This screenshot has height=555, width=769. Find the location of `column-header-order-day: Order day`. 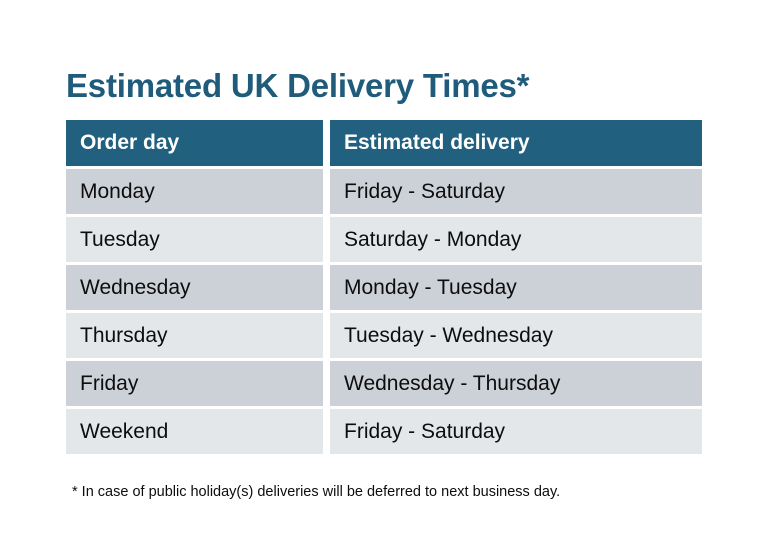

column-header-order-day: Order day is located at coordinates (194, 143).